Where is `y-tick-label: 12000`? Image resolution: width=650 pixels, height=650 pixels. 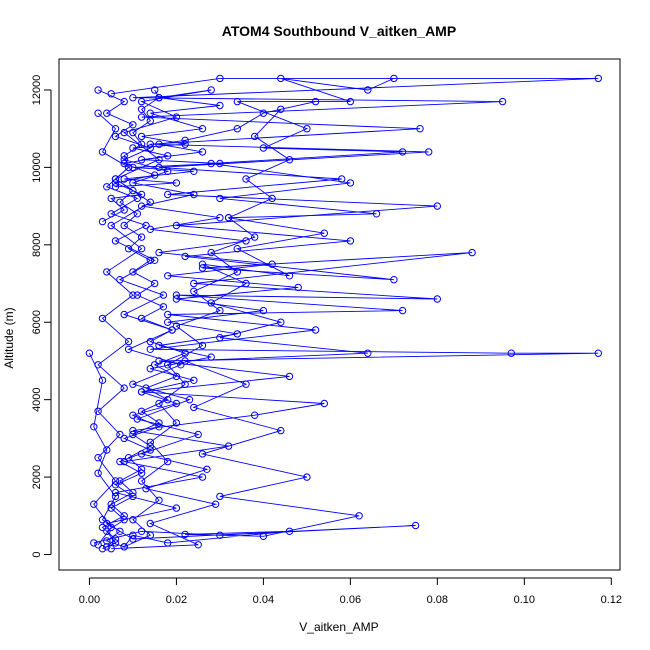
y-tick-label: 12000 is located at coordinates (37, 90).